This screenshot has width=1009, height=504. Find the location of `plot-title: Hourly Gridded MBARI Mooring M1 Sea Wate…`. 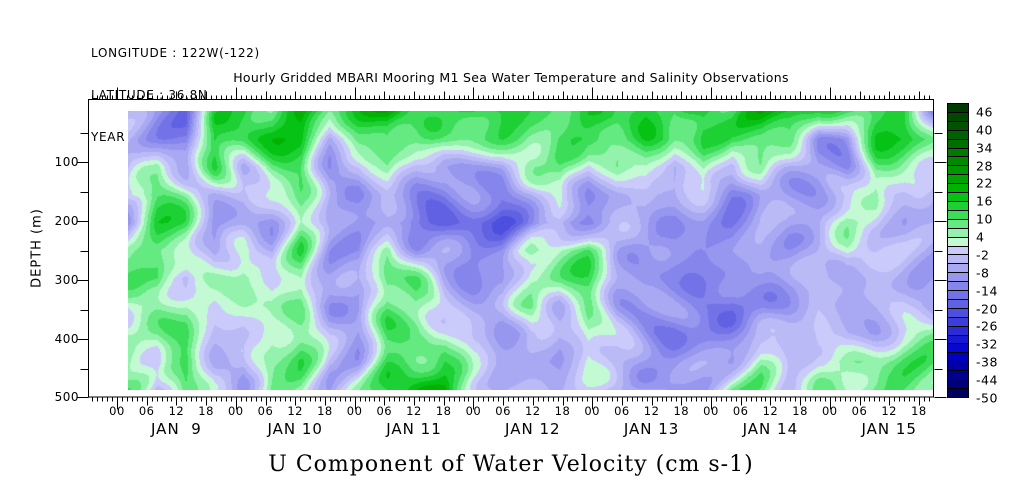

plot-title: Hourly Gridded MBARI Mooring M1 Sea Wate… is located at coordinates (511, 77).